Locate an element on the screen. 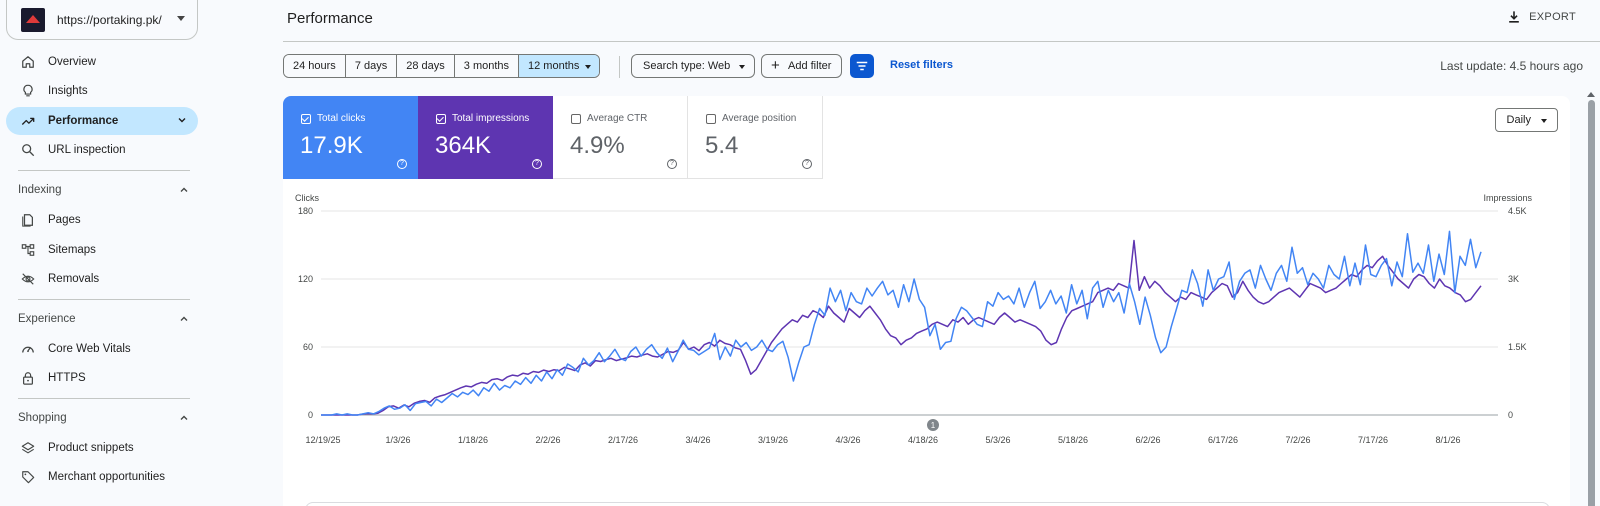 This screenshot has width=1600, height=506. date-range-3-months: 3 months is located at coordinates (487, 66).